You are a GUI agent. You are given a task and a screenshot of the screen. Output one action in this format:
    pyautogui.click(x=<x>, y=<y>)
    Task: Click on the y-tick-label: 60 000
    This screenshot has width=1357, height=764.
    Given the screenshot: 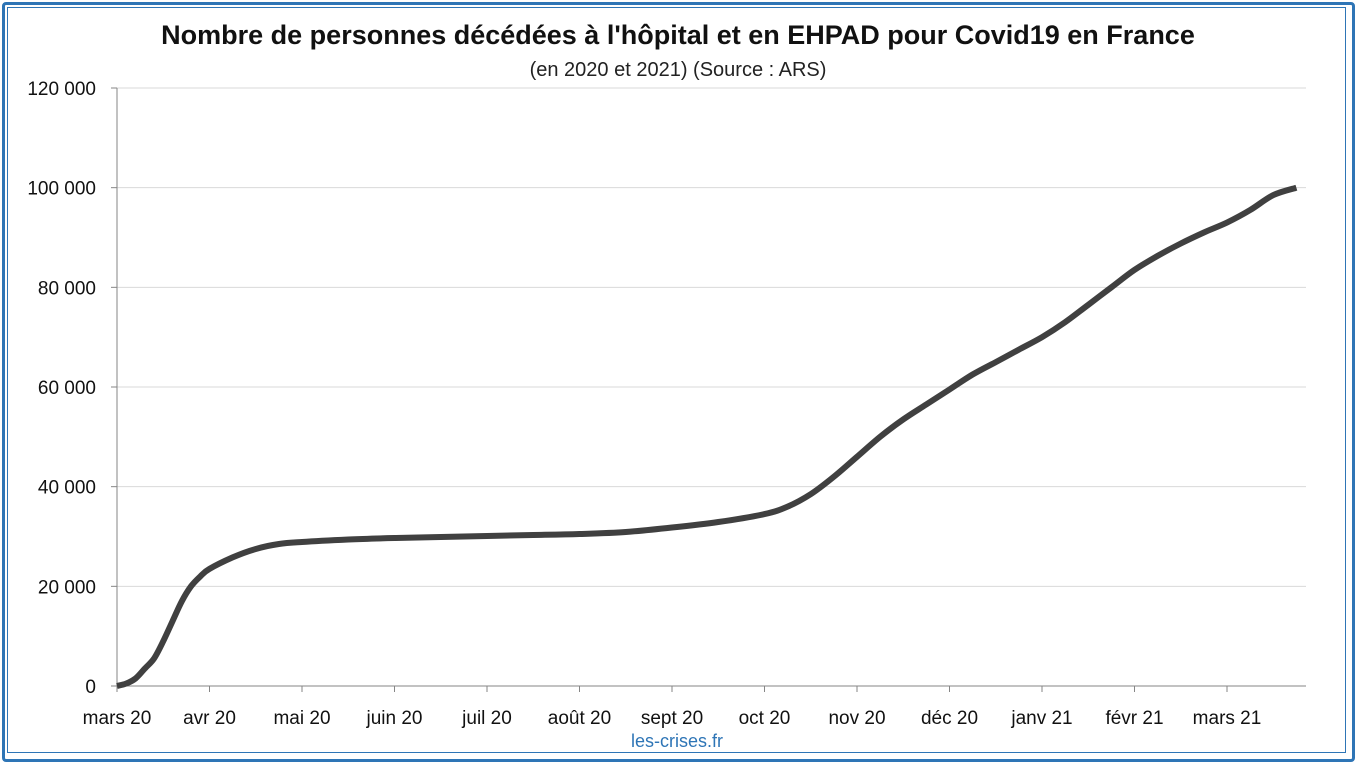 What is the action you would take?
    pyautogui.click(x=67, y=388)
    